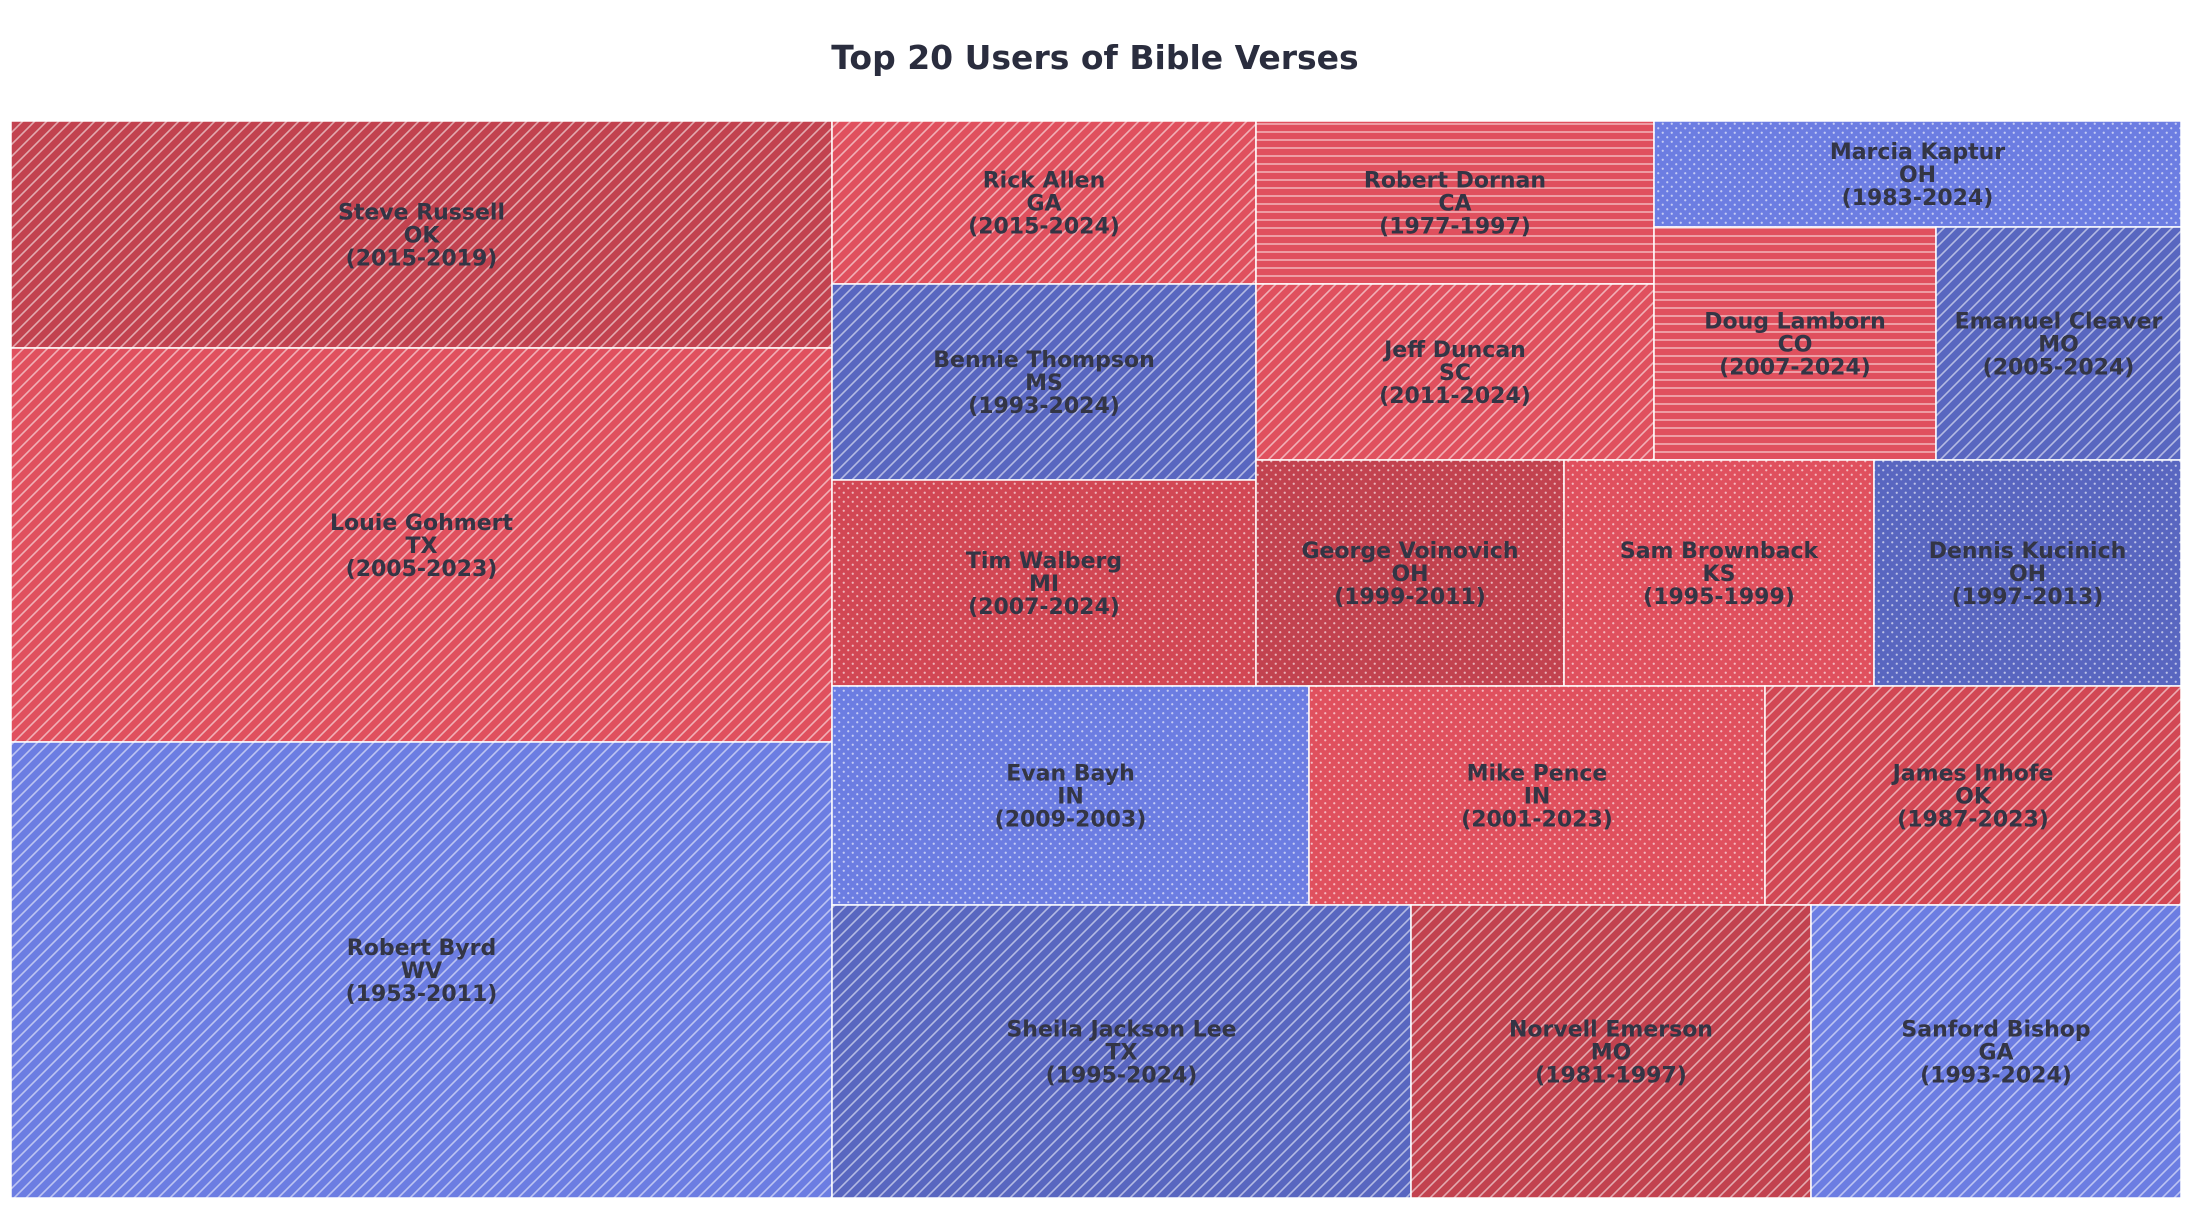  Describe the element at coordinates (1611, 1030) in the screenshot. I see `tile-name-label: Norvell Emerson` at that location.